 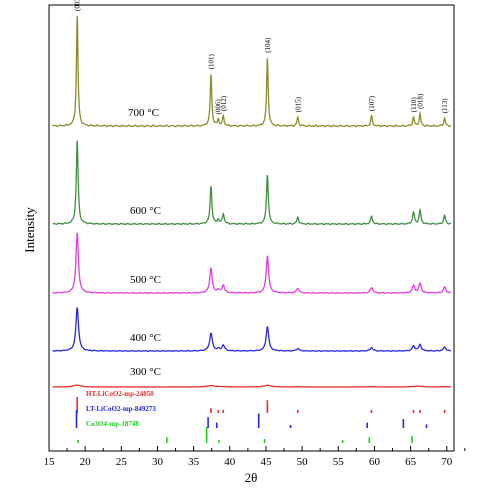 What do you see at coordinates (266, 462) in the screenshot?
I see `x-tick-label: 45` at bounding box center [266, 462].